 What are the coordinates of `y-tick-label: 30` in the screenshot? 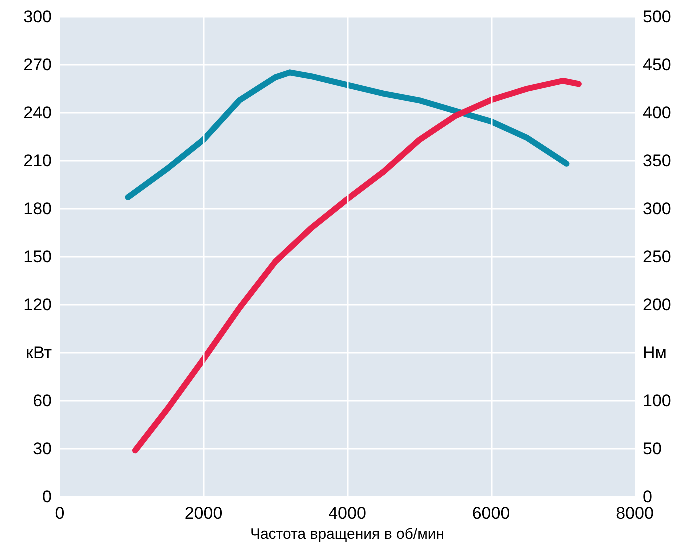 It's located at (42, 449).